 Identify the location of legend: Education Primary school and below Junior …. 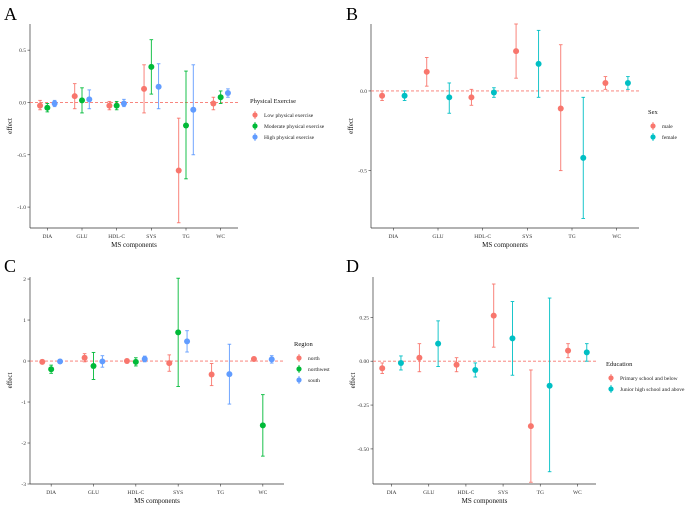
(645, 377).